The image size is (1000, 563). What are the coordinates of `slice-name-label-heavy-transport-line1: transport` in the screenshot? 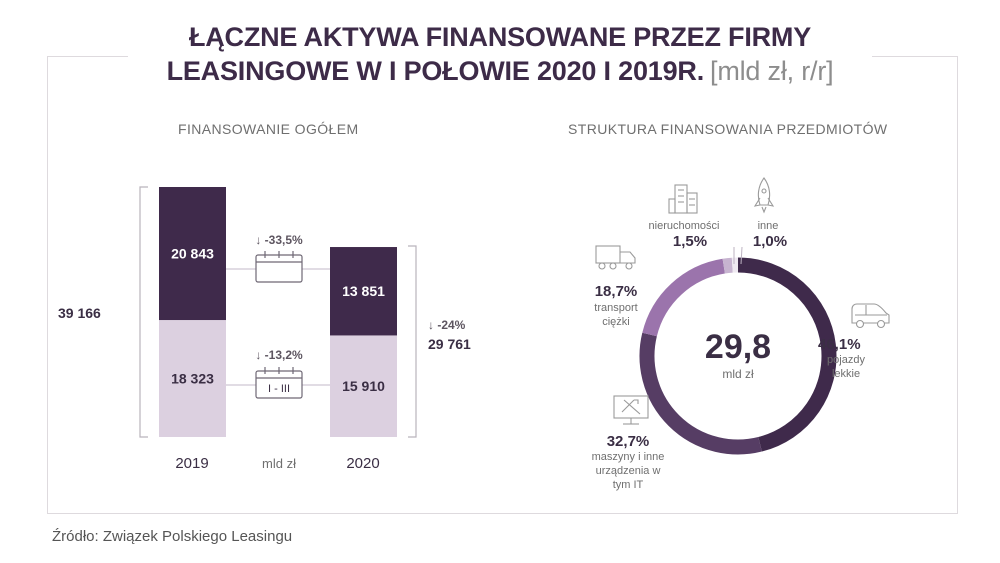 It's located at (615, 308).